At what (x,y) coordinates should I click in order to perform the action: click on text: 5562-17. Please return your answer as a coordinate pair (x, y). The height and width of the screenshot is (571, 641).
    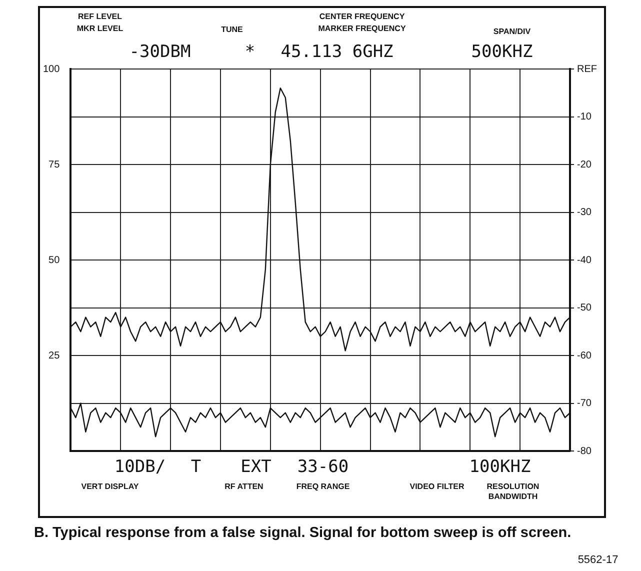
    Looking at the image, I should click on (598, 560).